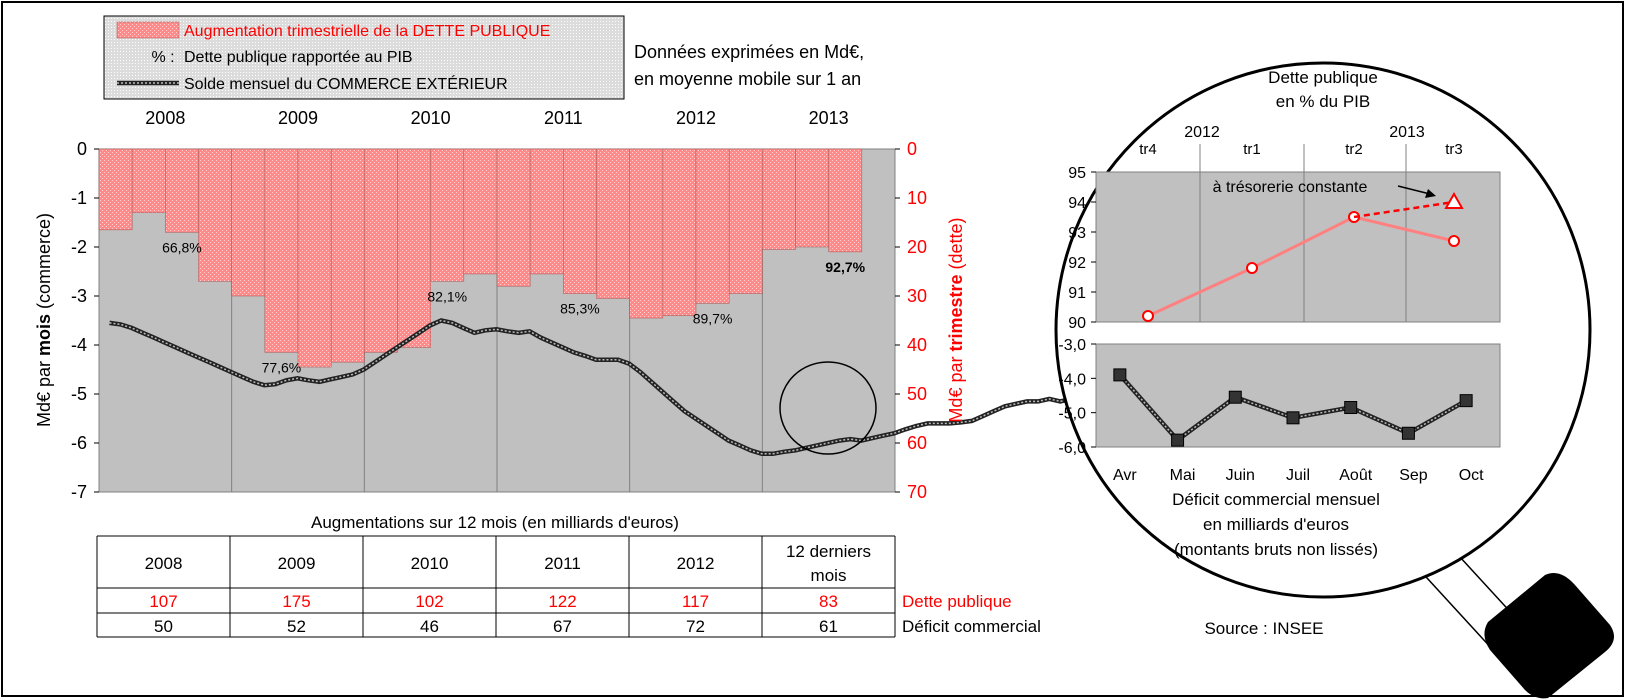 The width and height of the screenshot is (1627, 700). I want to click on table-cell: 107, so click(163, 601).